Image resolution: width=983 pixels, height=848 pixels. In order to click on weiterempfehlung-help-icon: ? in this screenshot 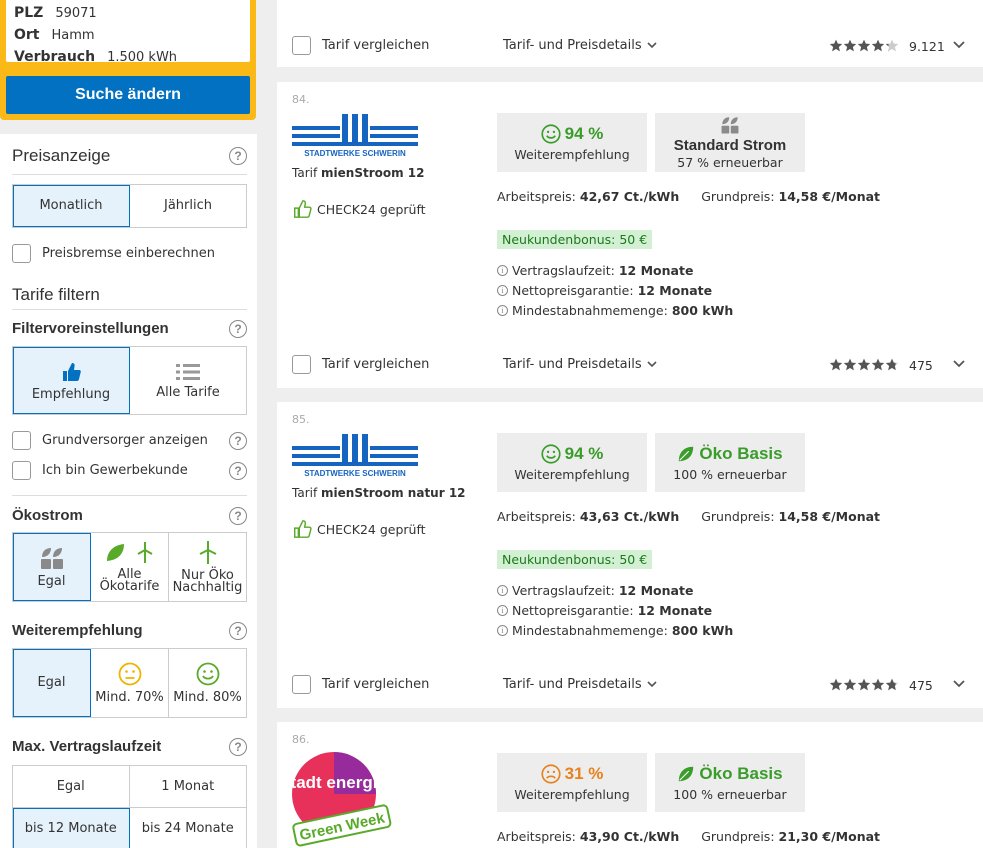, I will do `click(238, 631)`.